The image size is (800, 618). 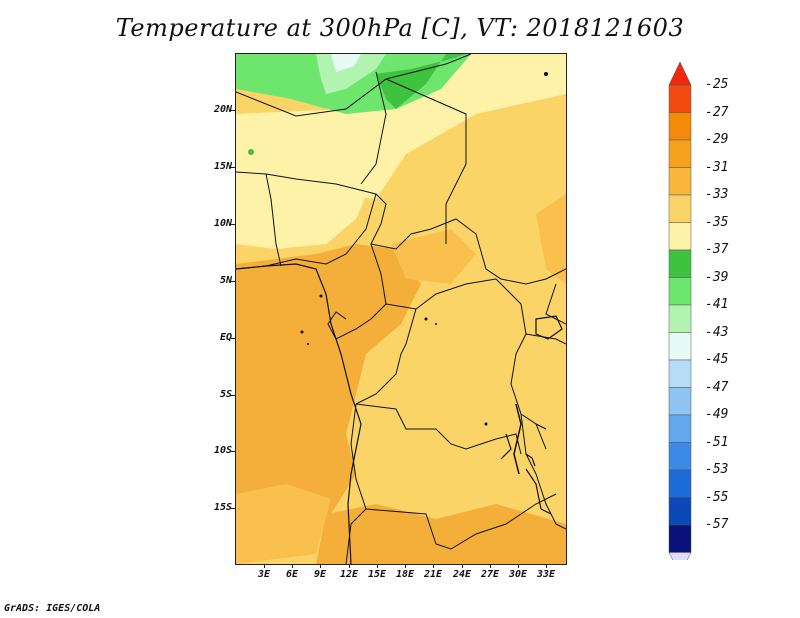 I want to click on field-green-spot, so click(x=251, y=152).